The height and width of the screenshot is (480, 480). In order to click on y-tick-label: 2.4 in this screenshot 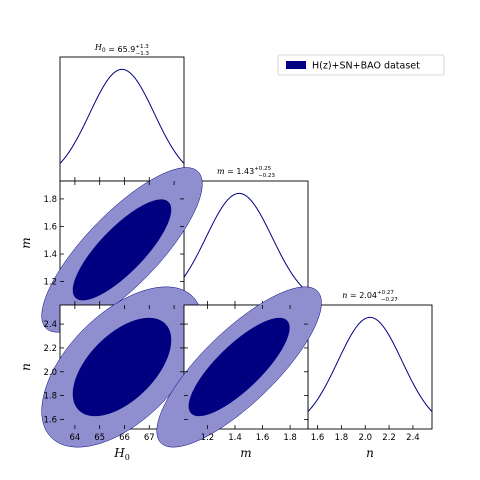, I will do `click(50, 325)`.